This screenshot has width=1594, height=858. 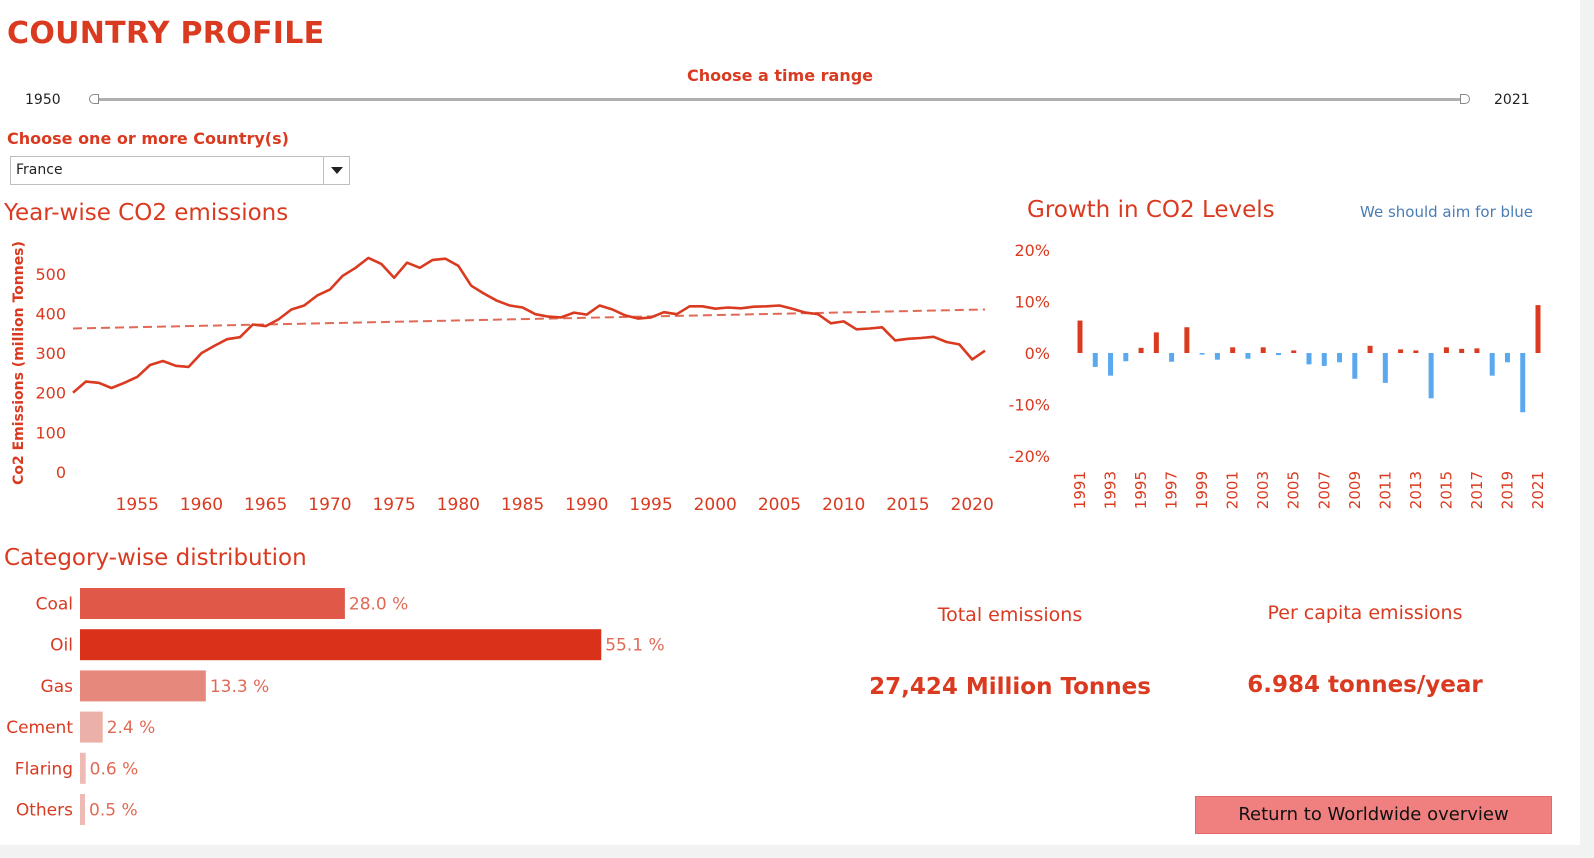 I want to click on category-value-label: 0.6 %, so click(x=114, y=769).